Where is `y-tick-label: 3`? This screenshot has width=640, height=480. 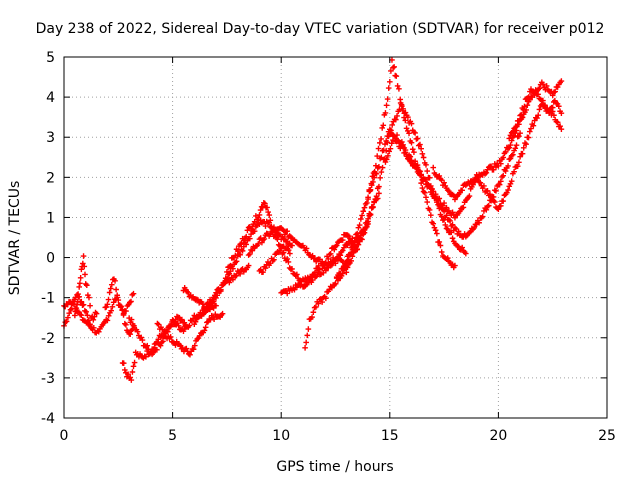
y-tick-label: 3 is located at coordinates (50, 138).